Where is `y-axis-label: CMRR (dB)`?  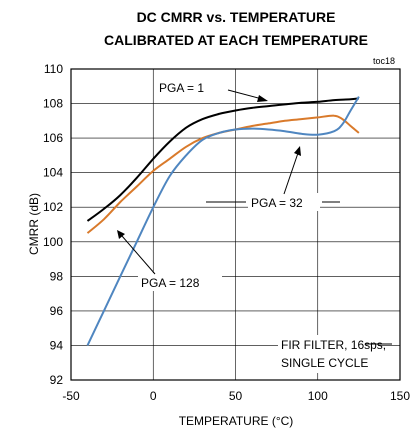
y-axis-label: CMRR (dB) is located at coordinates (34, 224).